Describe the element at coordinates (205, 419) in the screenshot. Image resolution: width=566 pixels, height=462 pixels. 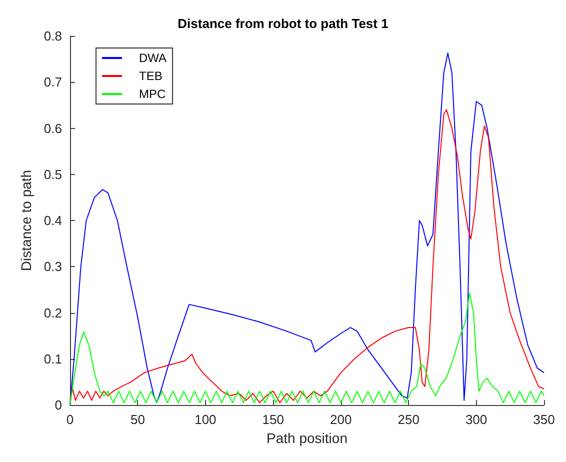
I see `x-tick-label: 100` at that location.